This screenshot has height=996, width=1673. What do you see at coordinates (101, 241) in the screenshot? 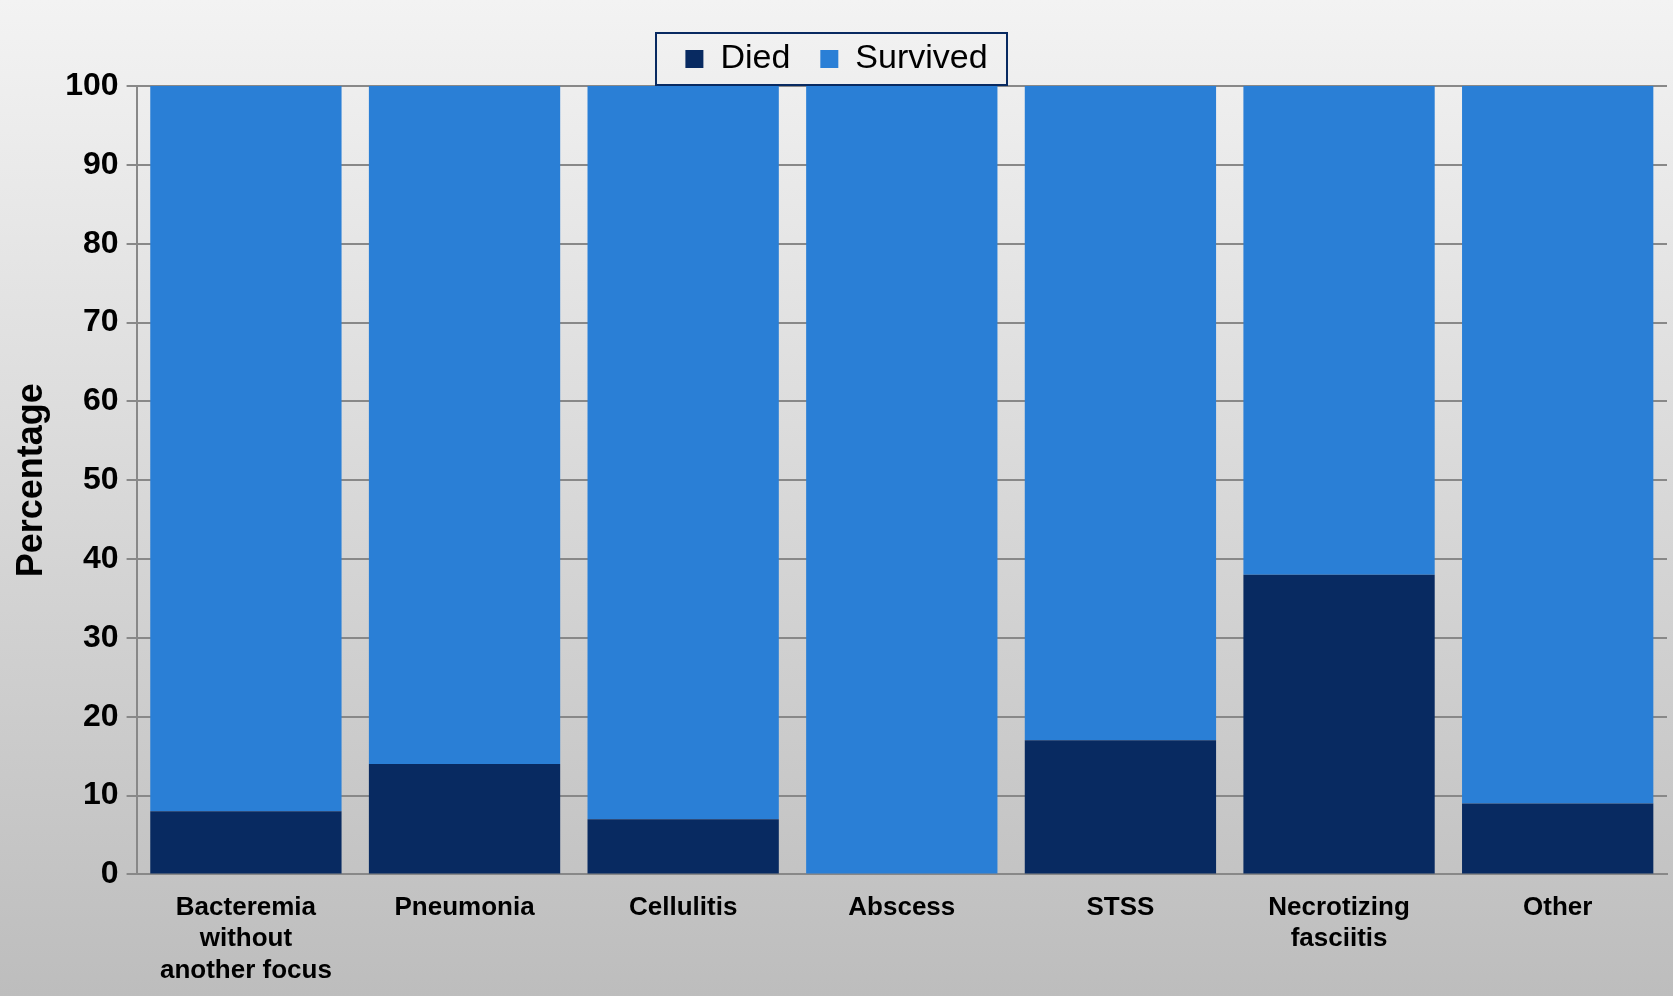
I see `y-tick-label: 80` at bounding box center [101, 241].